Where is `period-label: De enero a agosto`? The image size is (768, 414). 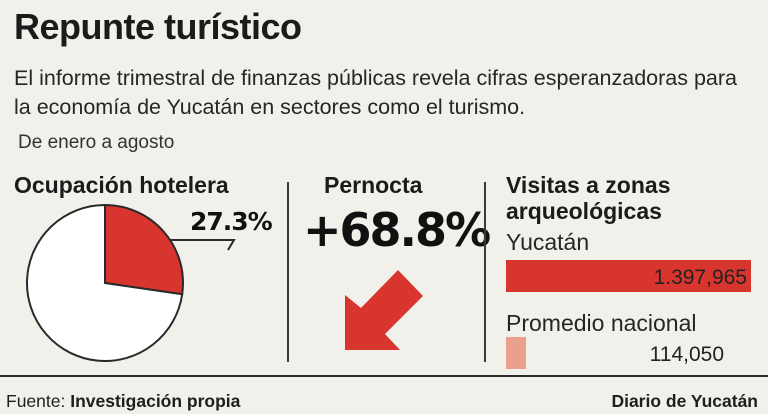
period-label: De enero a agosto is located at coordinates (96, 142).